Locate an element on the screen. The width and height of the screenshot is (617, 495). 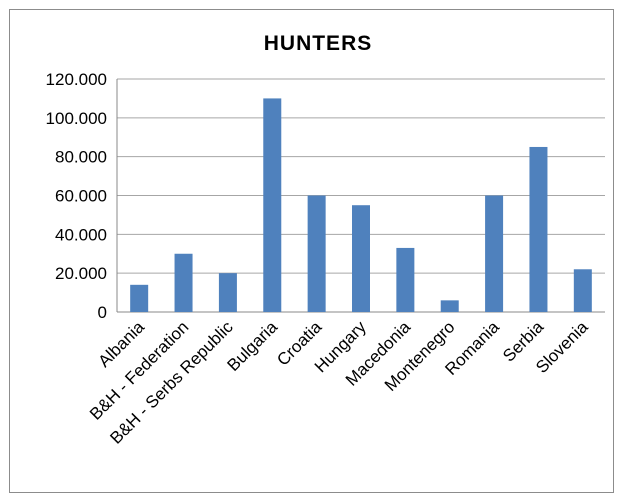
y-tick-label: 40.000 is located at coordinates (81, 234).